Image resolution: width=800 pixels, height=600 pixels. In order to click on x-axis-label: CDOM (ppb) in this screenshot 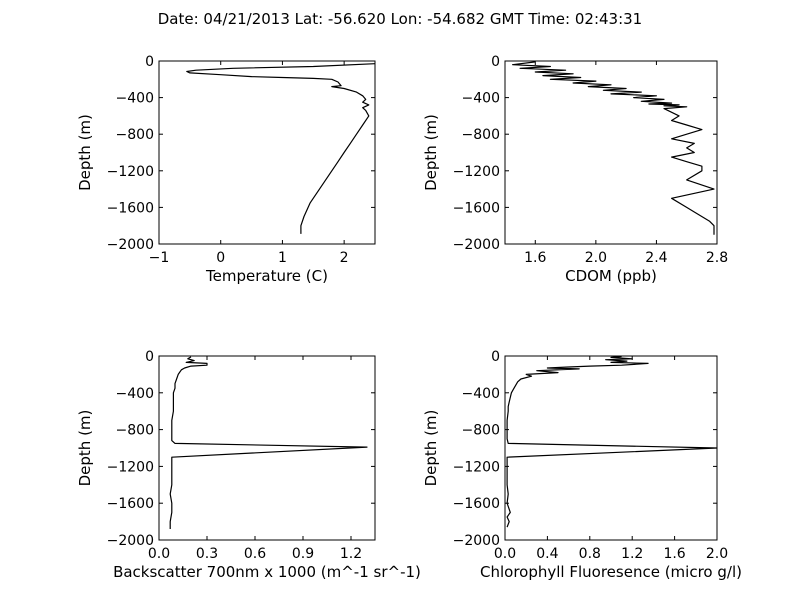, I will do `click(611, 276)`.